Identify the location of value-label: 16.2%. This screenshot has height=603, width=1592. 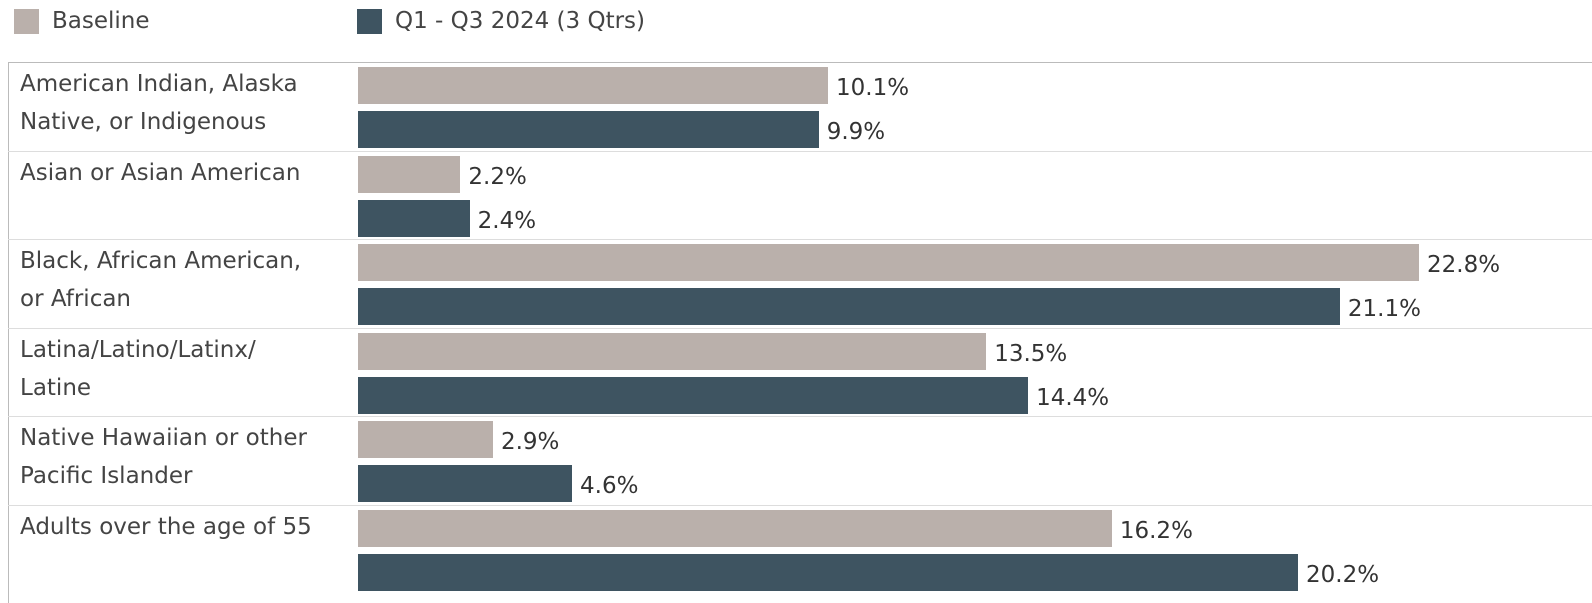
(1156, 531).